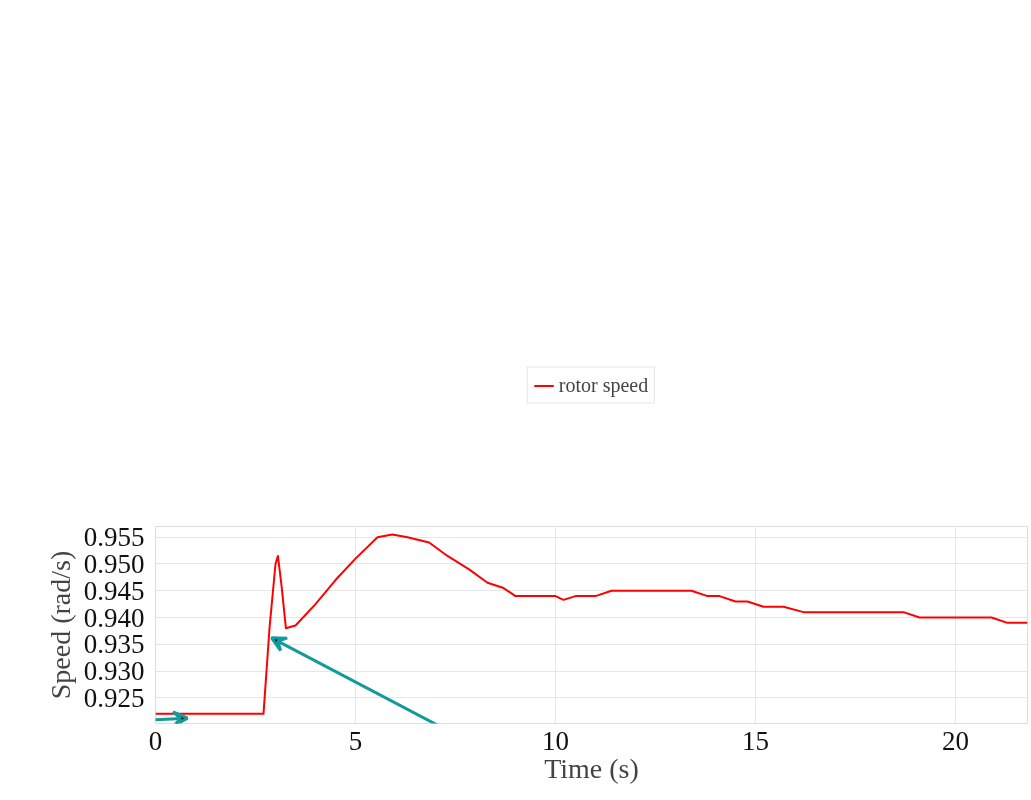  What do you see at coordinates (60, 625) in the screenshot?
I see `y-axis-title: Speed (rad/s)` at bounding box center [60, 625].